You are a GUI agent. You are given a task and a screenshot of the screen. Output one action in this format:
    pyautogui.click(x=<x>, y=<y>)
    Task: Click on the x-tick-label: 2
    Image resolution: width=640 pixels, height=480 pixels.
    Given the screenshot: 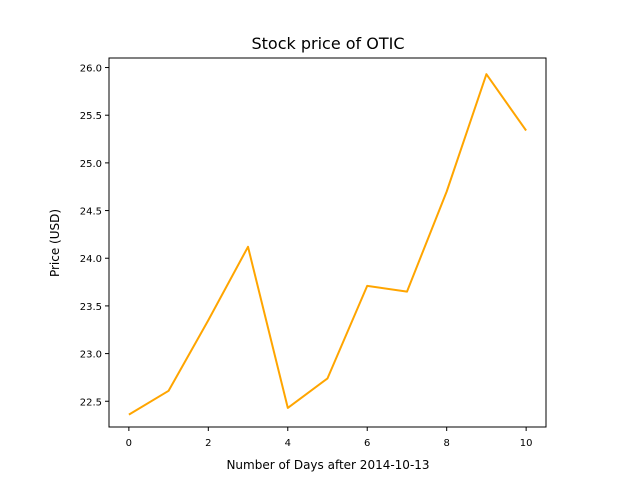 What is the action you would take?
    pyautogui.click(x=208, y=443)
    